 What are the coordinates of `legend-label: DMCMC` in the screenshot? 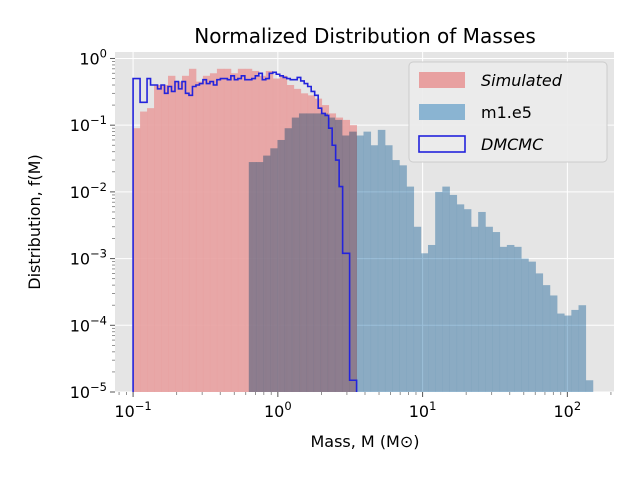 It's located at (512, 144).